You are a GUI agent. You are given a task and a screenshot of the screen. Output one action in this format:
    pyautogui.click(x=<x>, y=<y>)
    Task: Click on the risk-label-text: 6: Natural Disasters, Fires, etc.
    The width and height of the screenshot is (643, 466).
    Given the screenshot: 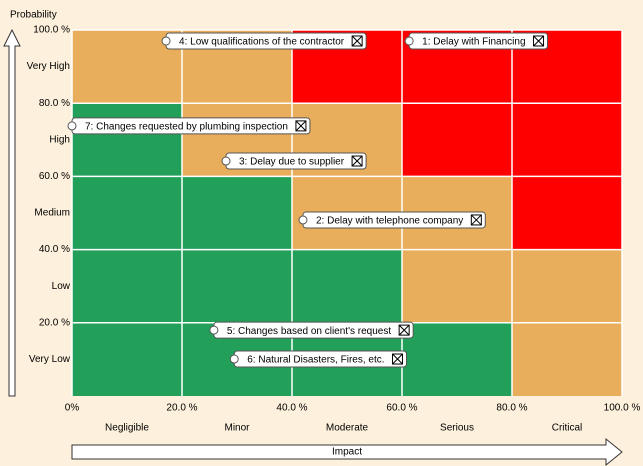 What is the action you would take?
    pyautogui.click(x=315, y=360)
    